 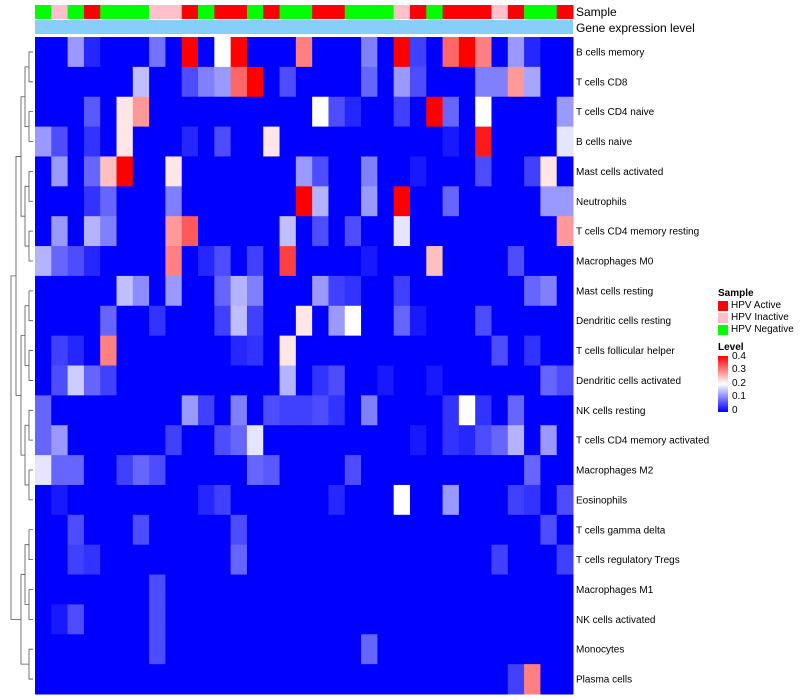 I want to click on legend-item-hpv-inactive: HPV Inactive, so click(x=758, y=318).